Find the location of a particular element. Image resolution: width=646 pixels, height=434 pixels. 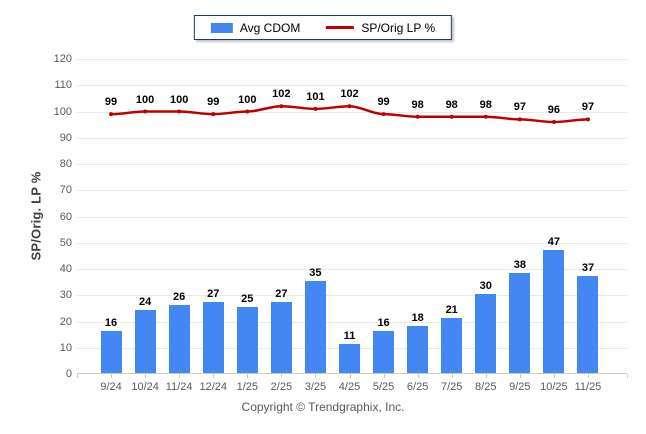

y-tick-label: 90 is located at coordinates (65, 137).